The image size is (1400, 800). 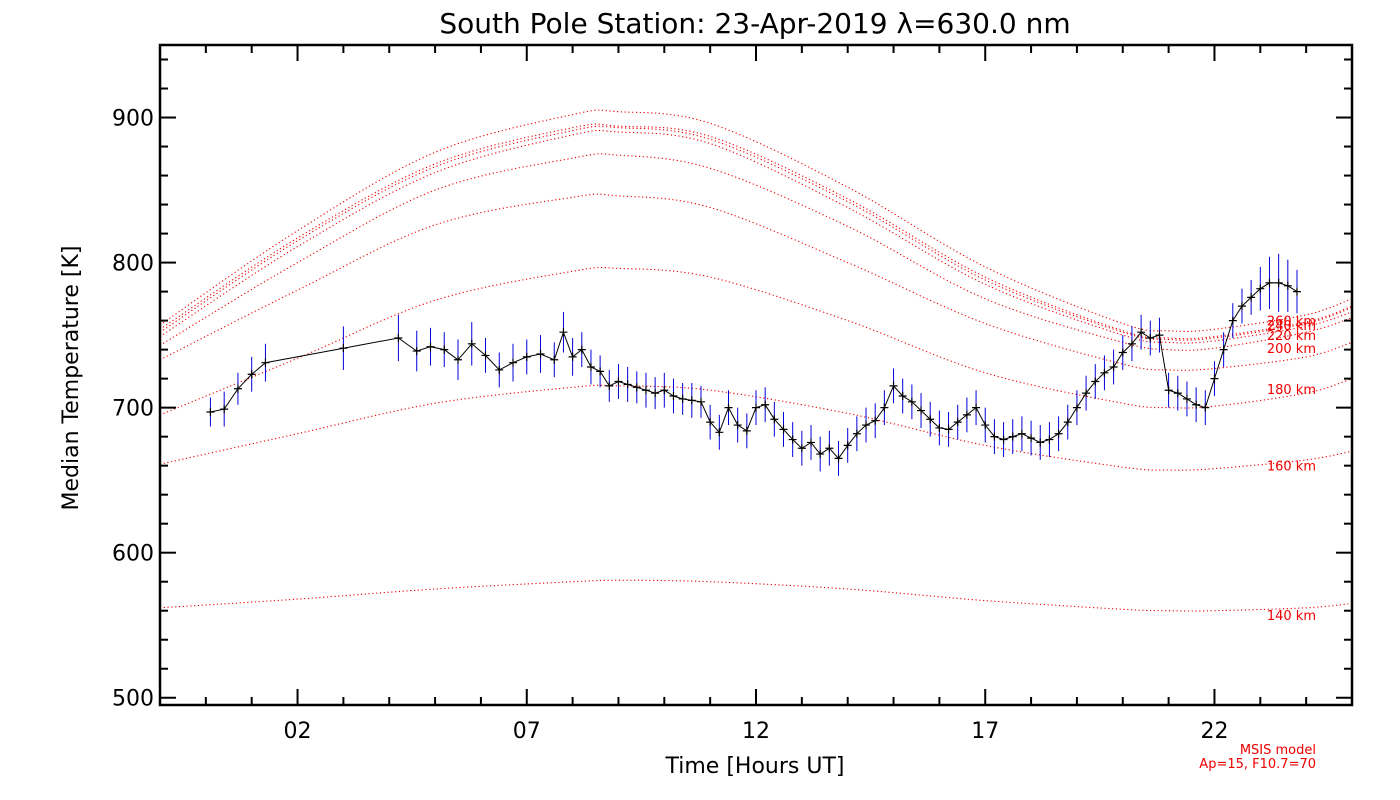 I want to click on model-label: 160 km, so click(x=1291, y=467).